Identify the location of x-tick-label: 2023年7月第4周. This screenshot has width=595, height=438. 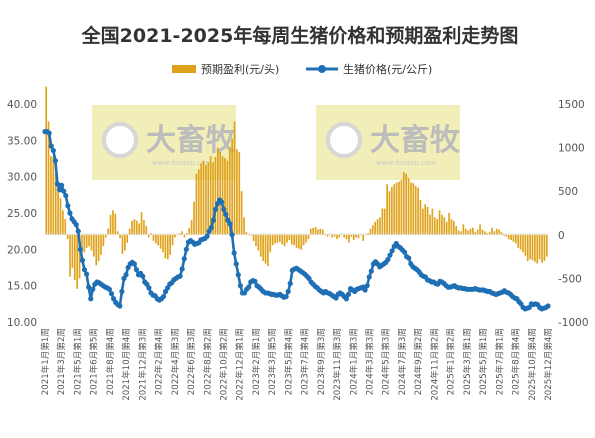
(305, 361).